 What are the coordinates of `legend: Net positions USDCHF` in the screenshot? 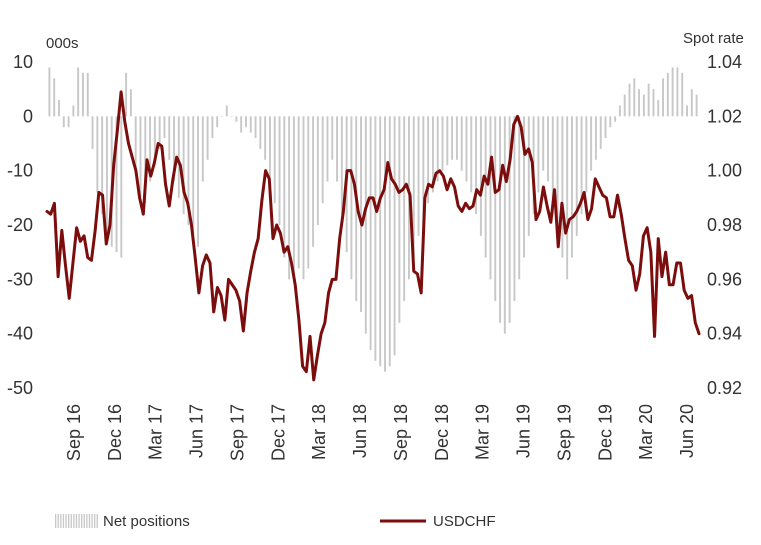 It's located at (275, 521).